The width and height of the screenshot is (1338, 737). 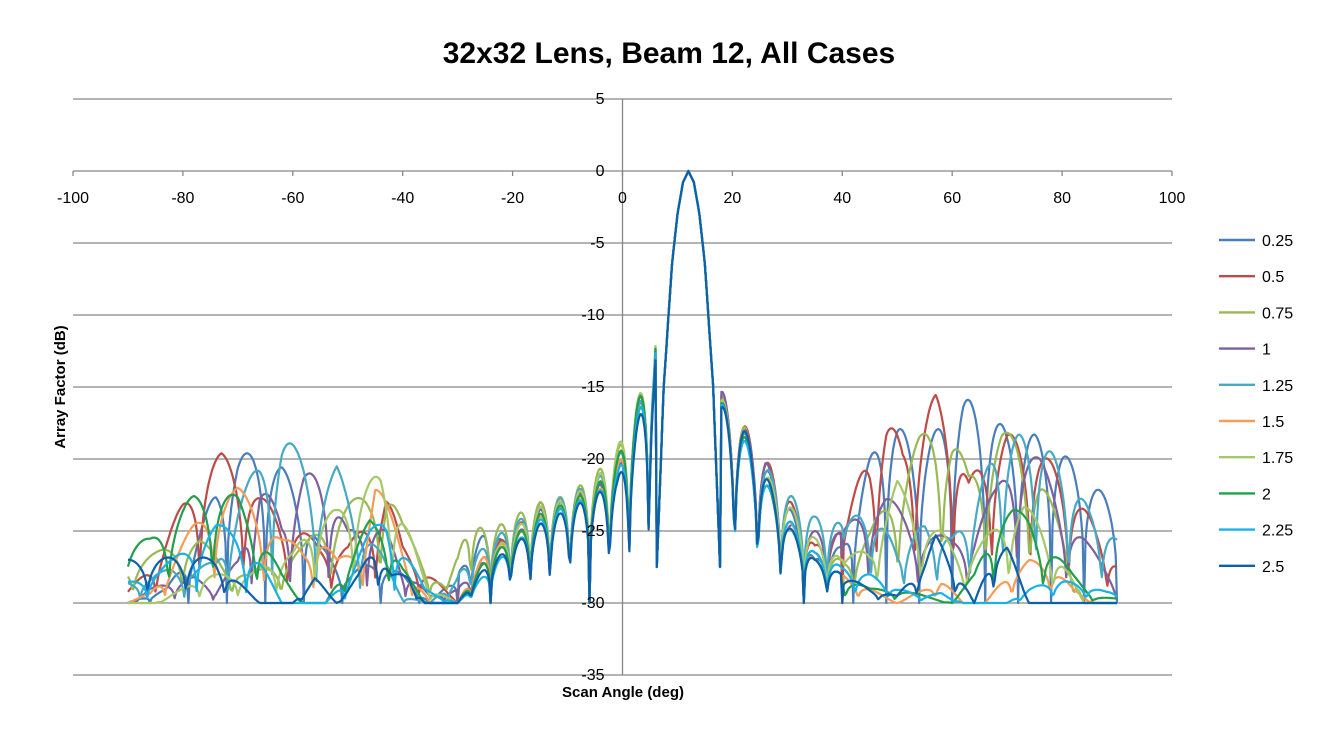 What do you see at coordinates (60, 386) in the screenshot?
I see `y-axis-title: Array Factor (dB)` at bounding box center [60, 386].